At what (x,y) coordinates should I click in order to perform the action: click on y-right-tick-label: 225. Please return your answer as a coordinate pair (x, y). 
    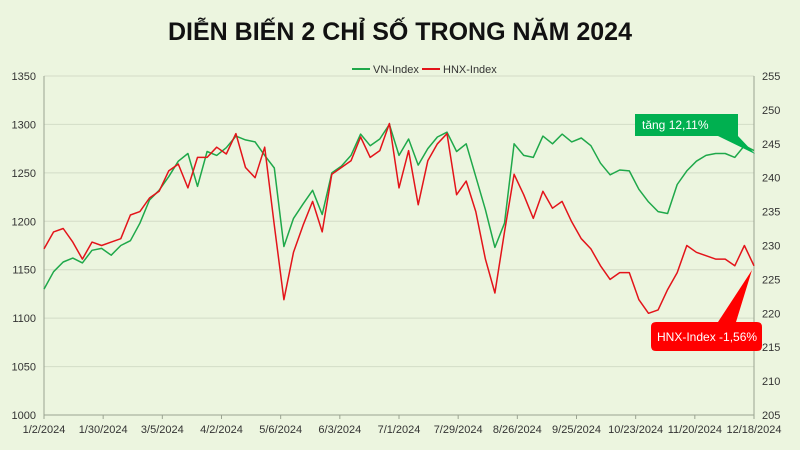
    Looking at the image, I should click on (771, 280).